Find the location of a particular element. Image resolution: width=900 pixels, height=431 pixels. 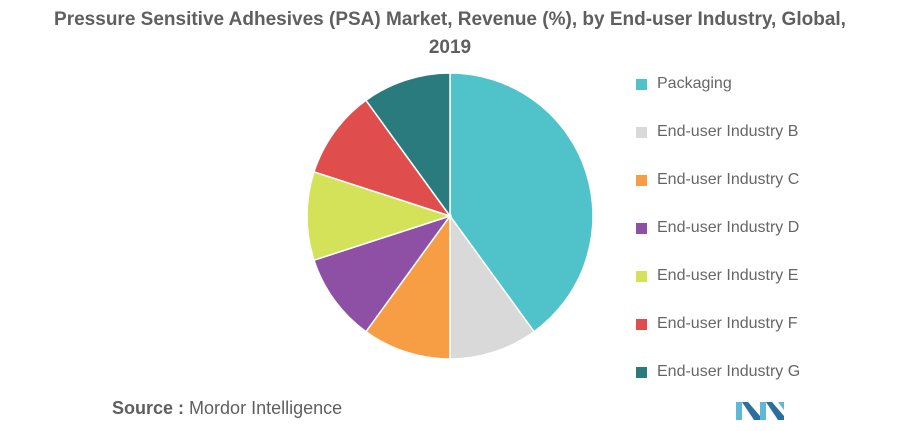

source-note: Source : Mordor Intelligence is located at coordinates (227, 408).